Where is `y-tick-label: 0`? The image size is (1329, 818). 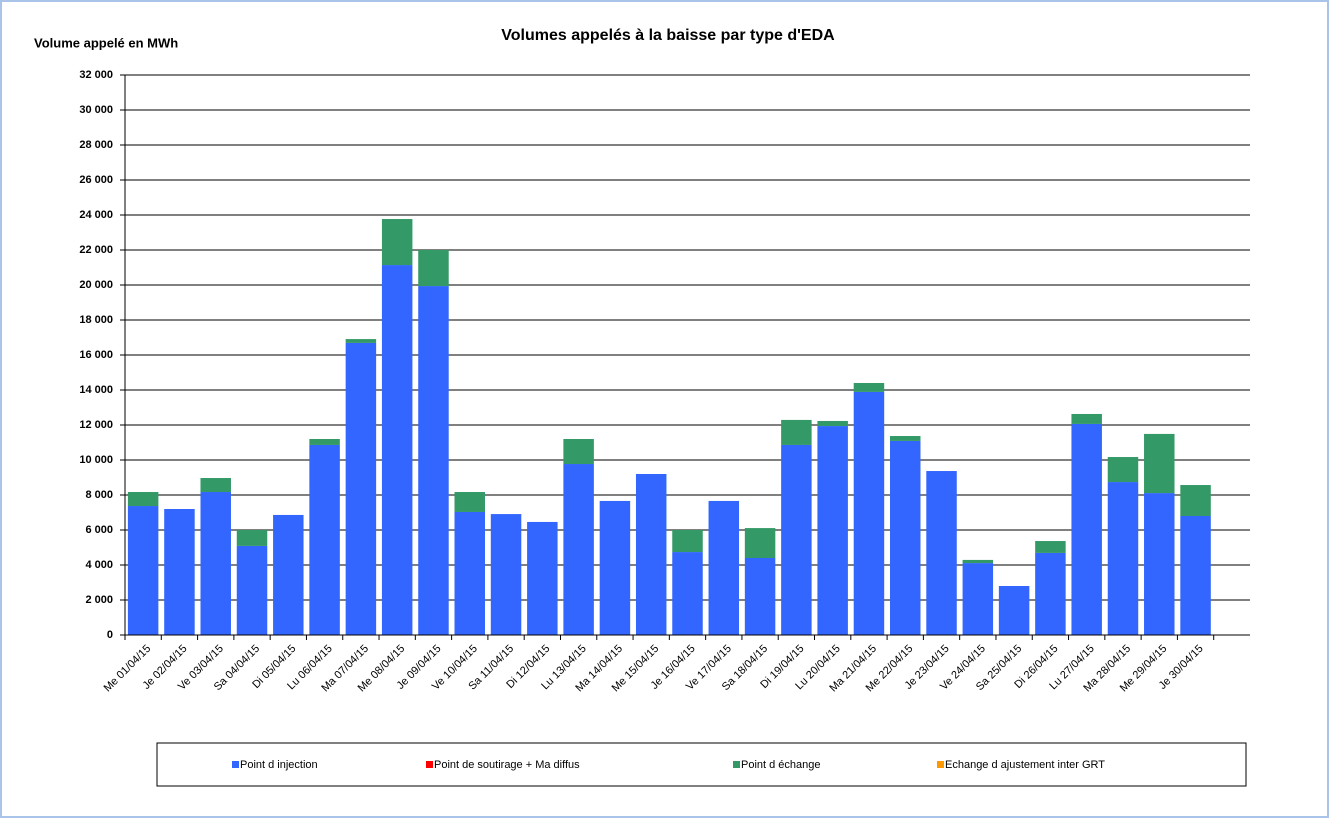 y-tick-label: 0 is located at coordinates (110, 635).